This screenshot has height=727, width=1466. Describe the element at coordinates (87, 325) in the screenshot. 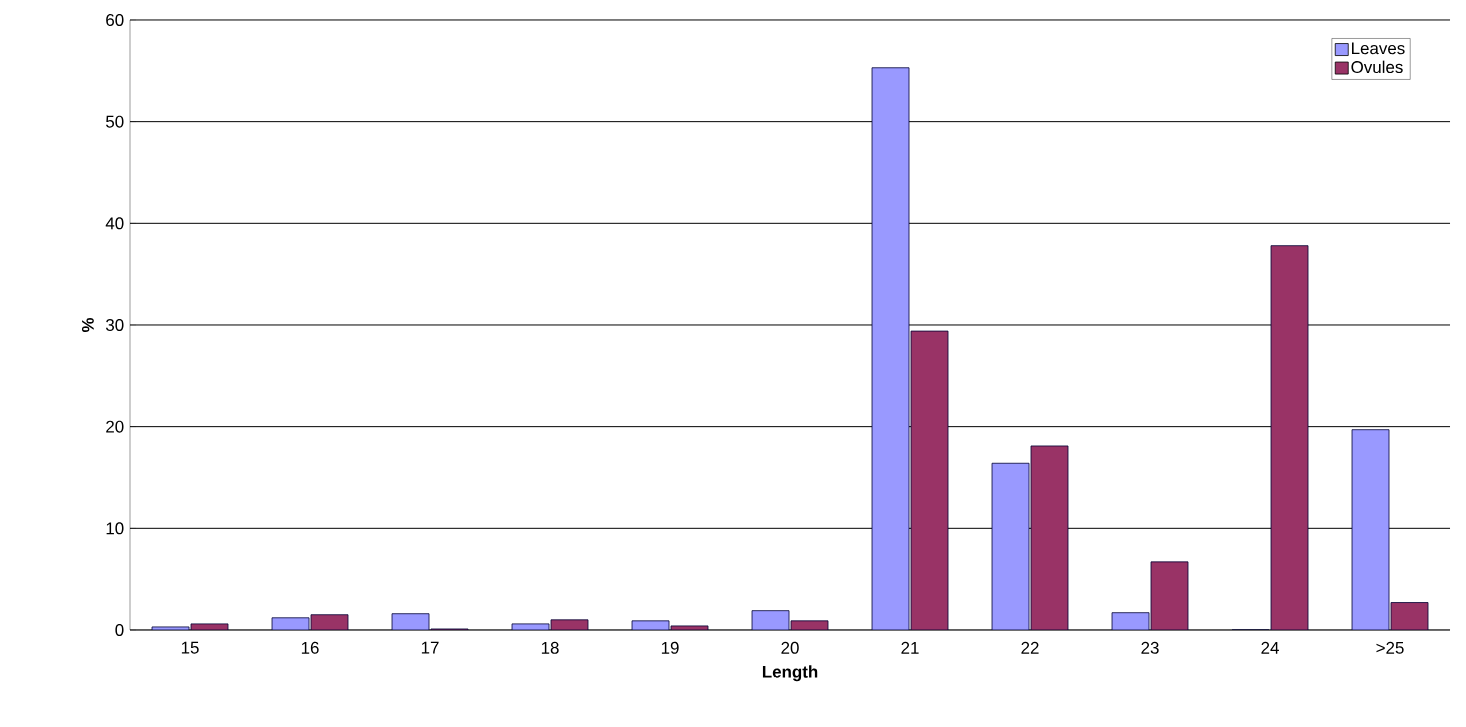

I see `y-axis-title: %` at that location.